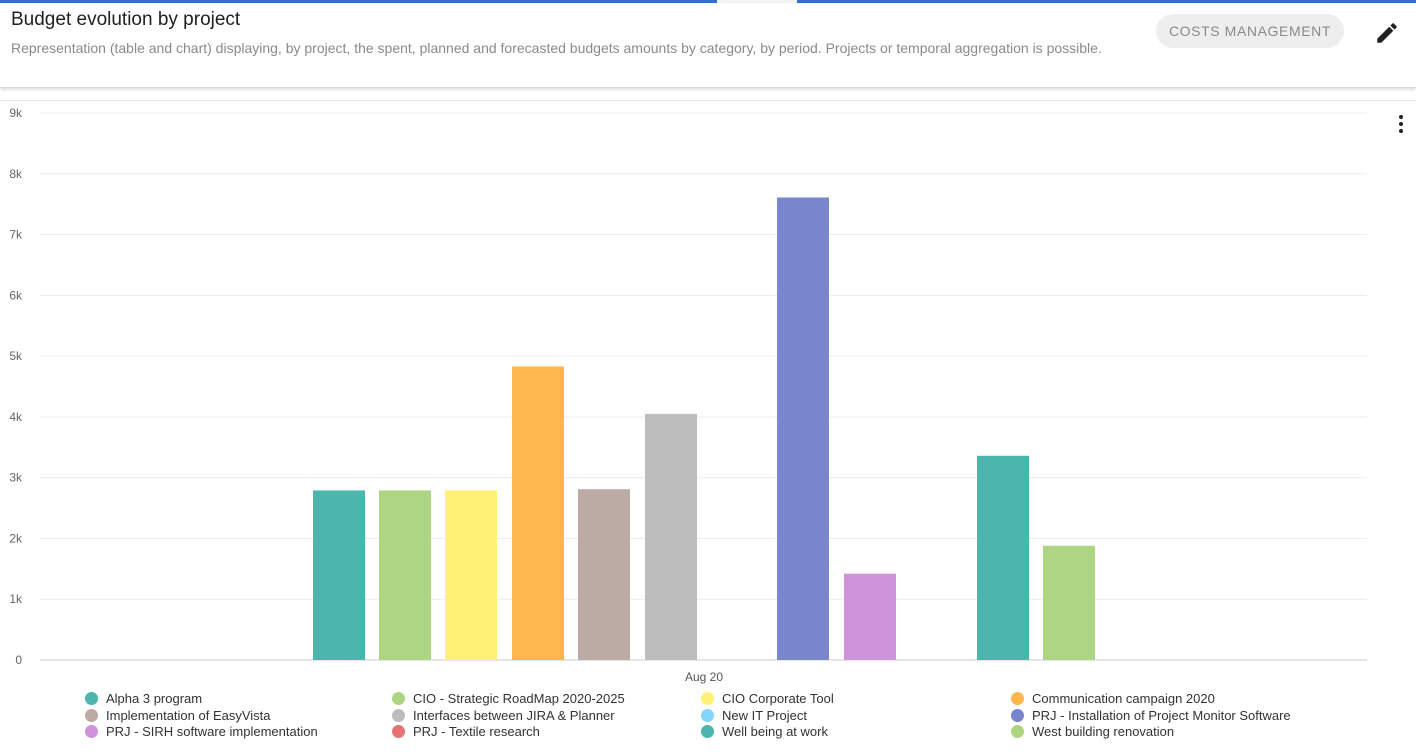 This screenshot has width=1416, height=756. What do you see at coordinates (212, 731) in the screenshot?
I see `legend-label: PRJ - SIRH software implementation` at bounding box center [212, 731].